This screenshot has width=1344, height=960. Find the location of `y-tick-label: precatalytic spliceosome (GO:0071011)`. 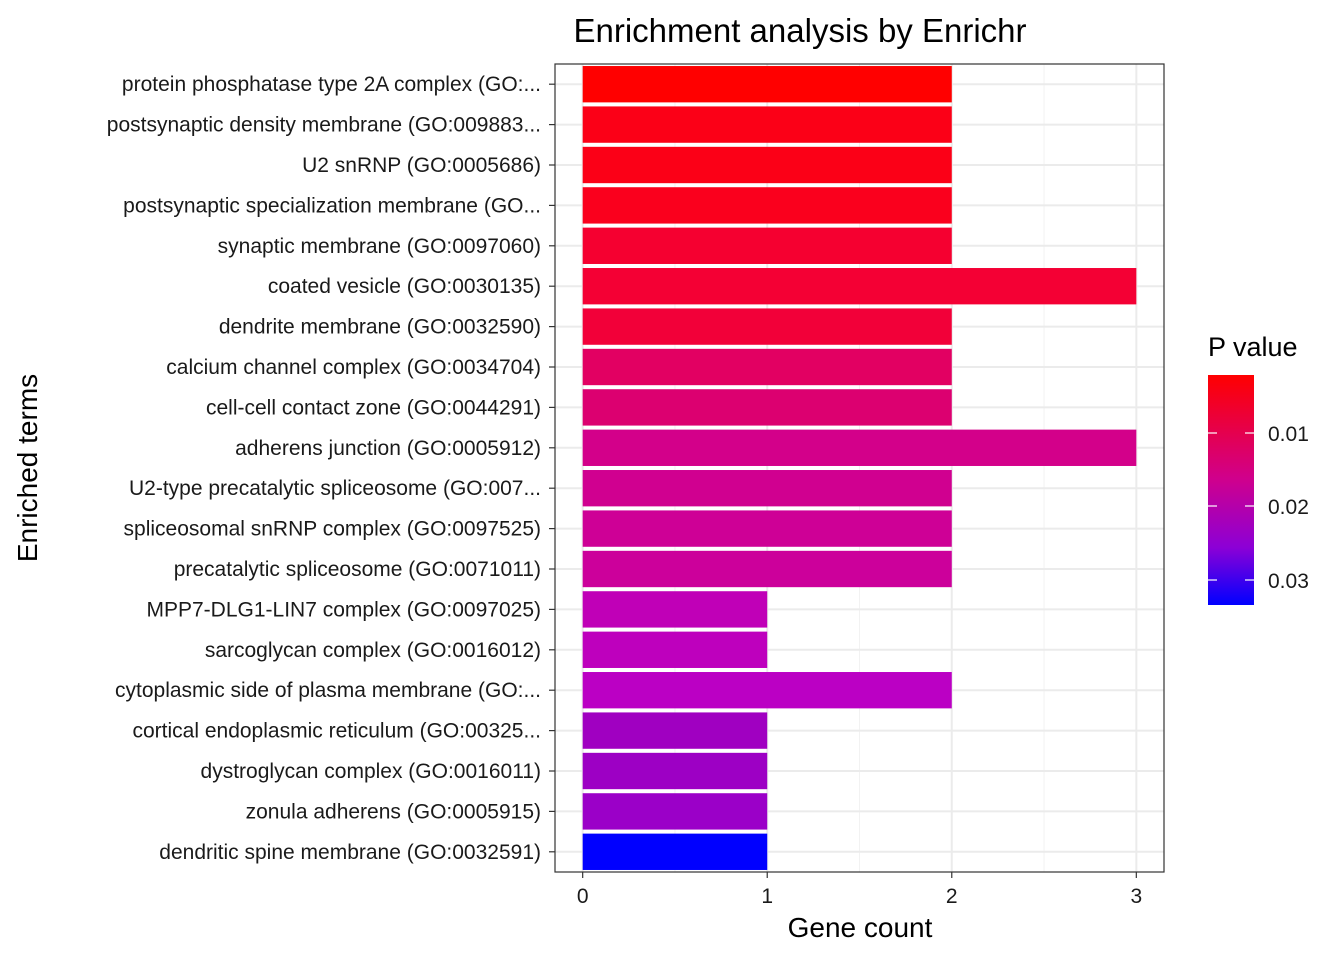

y-tick-label: precatalytic spliceosome (GO:0071011) is located at coordinates (357, 569).